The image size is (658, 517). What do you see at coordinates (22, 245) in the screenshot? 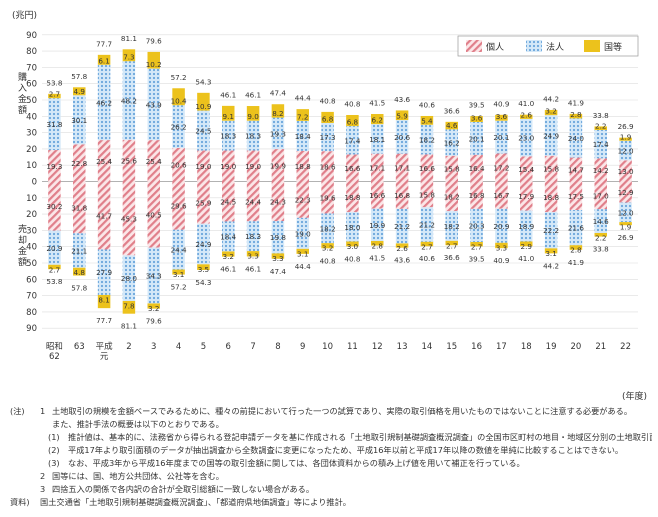
I see `bottom-panel-label: 売却金額` at bounding box center [22, 245].